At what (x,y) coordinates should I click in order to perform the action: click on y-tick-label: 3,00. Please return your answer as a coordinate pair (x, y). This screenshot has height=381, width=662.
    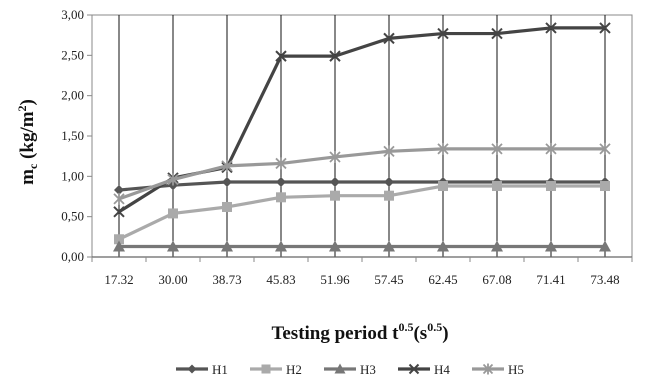
    Looking at the image, I should click on (72, 14).